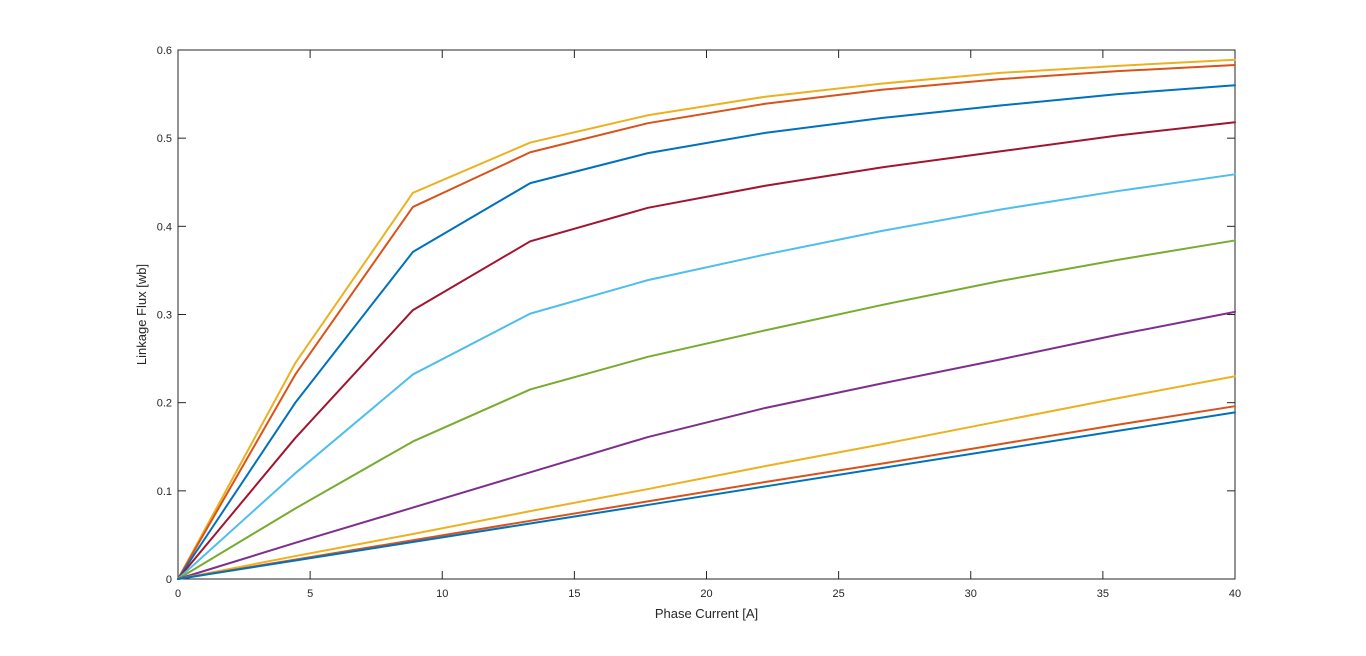 Image resolution: width=1366 pixels, height=656 pixels. What do you see at coordinates (310, 594) in the screenshot?
I see `x-tick-label: 5` at bounding box center [310, 594].